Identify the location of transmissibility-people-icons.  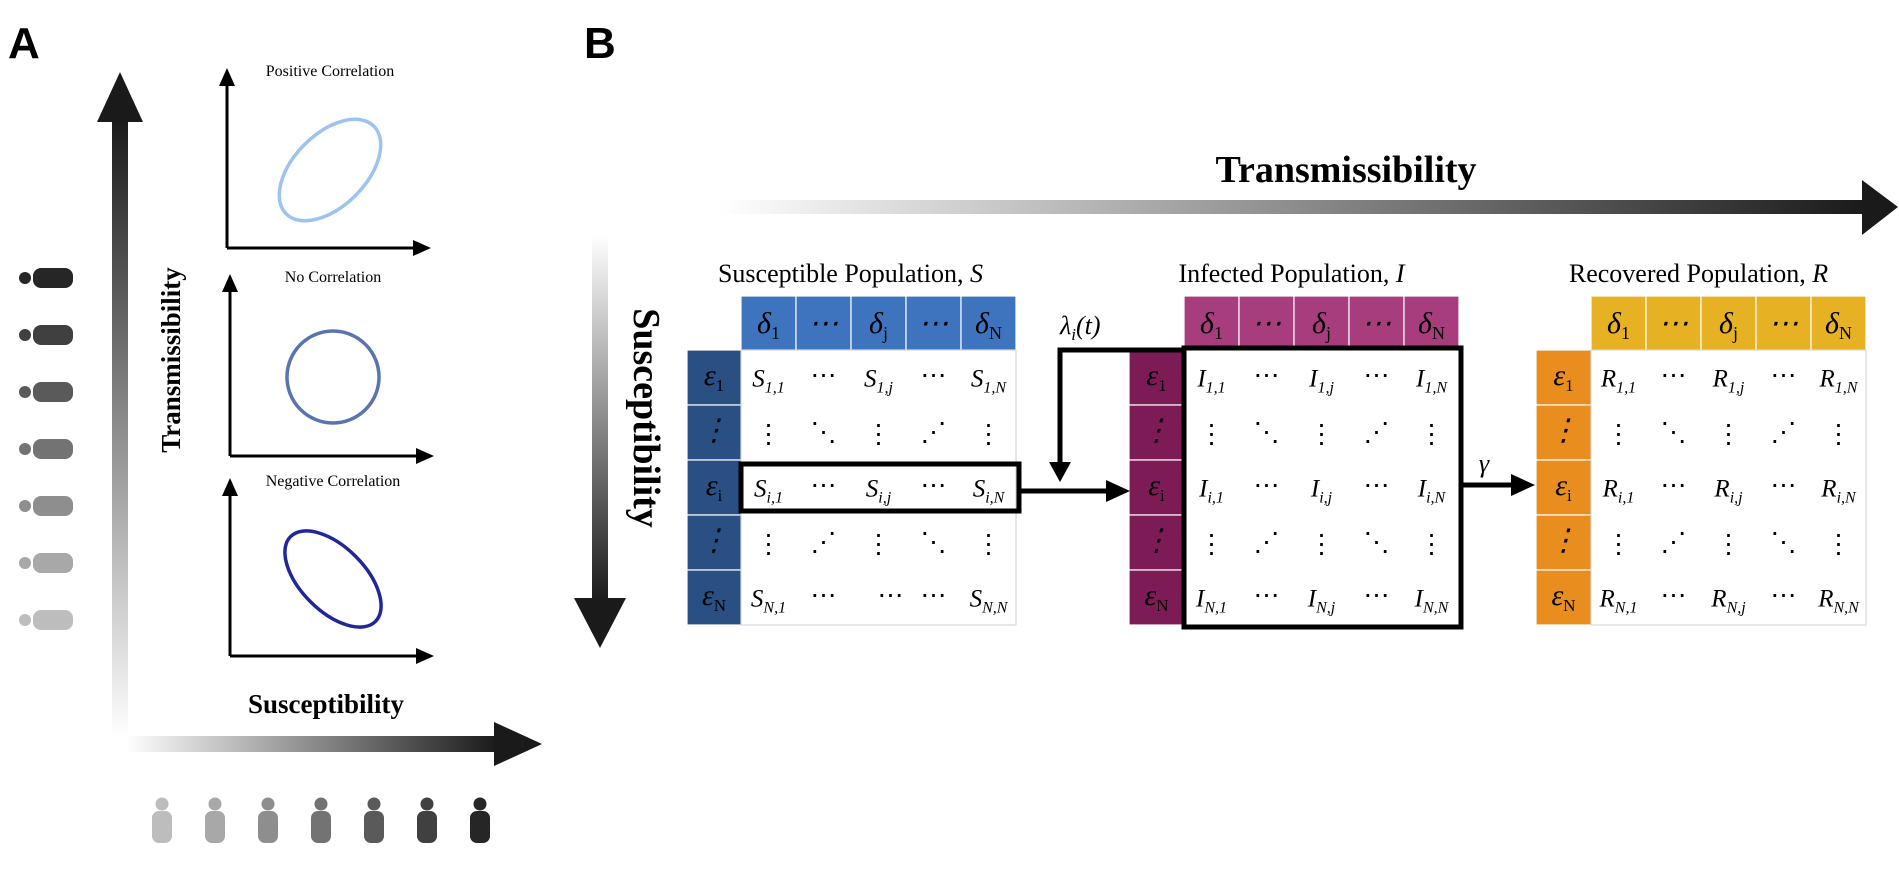
(46, 449).